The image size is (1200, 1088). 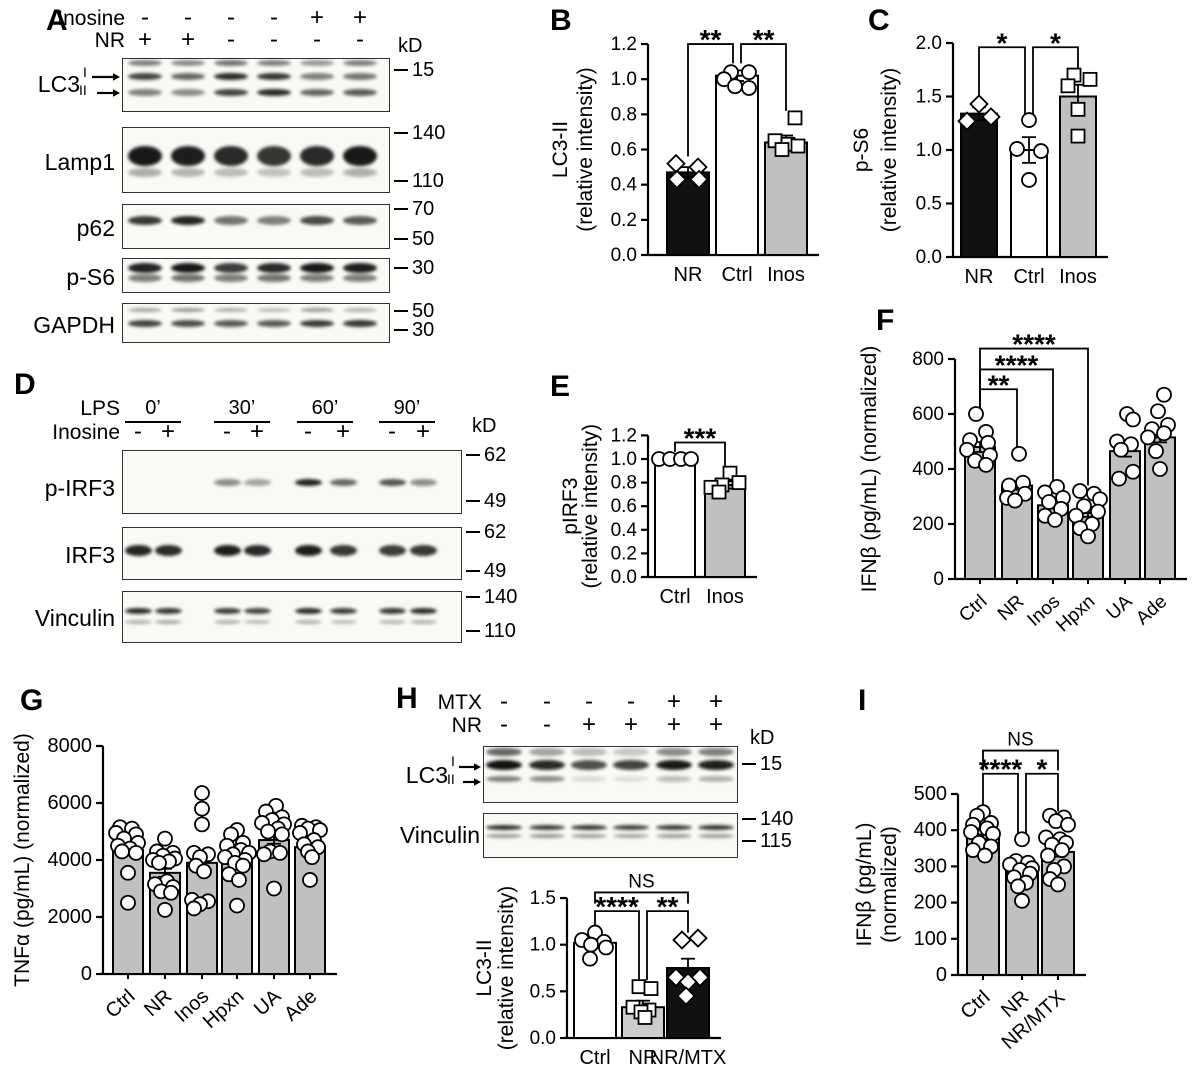 What do you see at coordinates (459, 702) in the screenshot?
I see `treatment-row-label: MTX` at bounding box center [459, 702].